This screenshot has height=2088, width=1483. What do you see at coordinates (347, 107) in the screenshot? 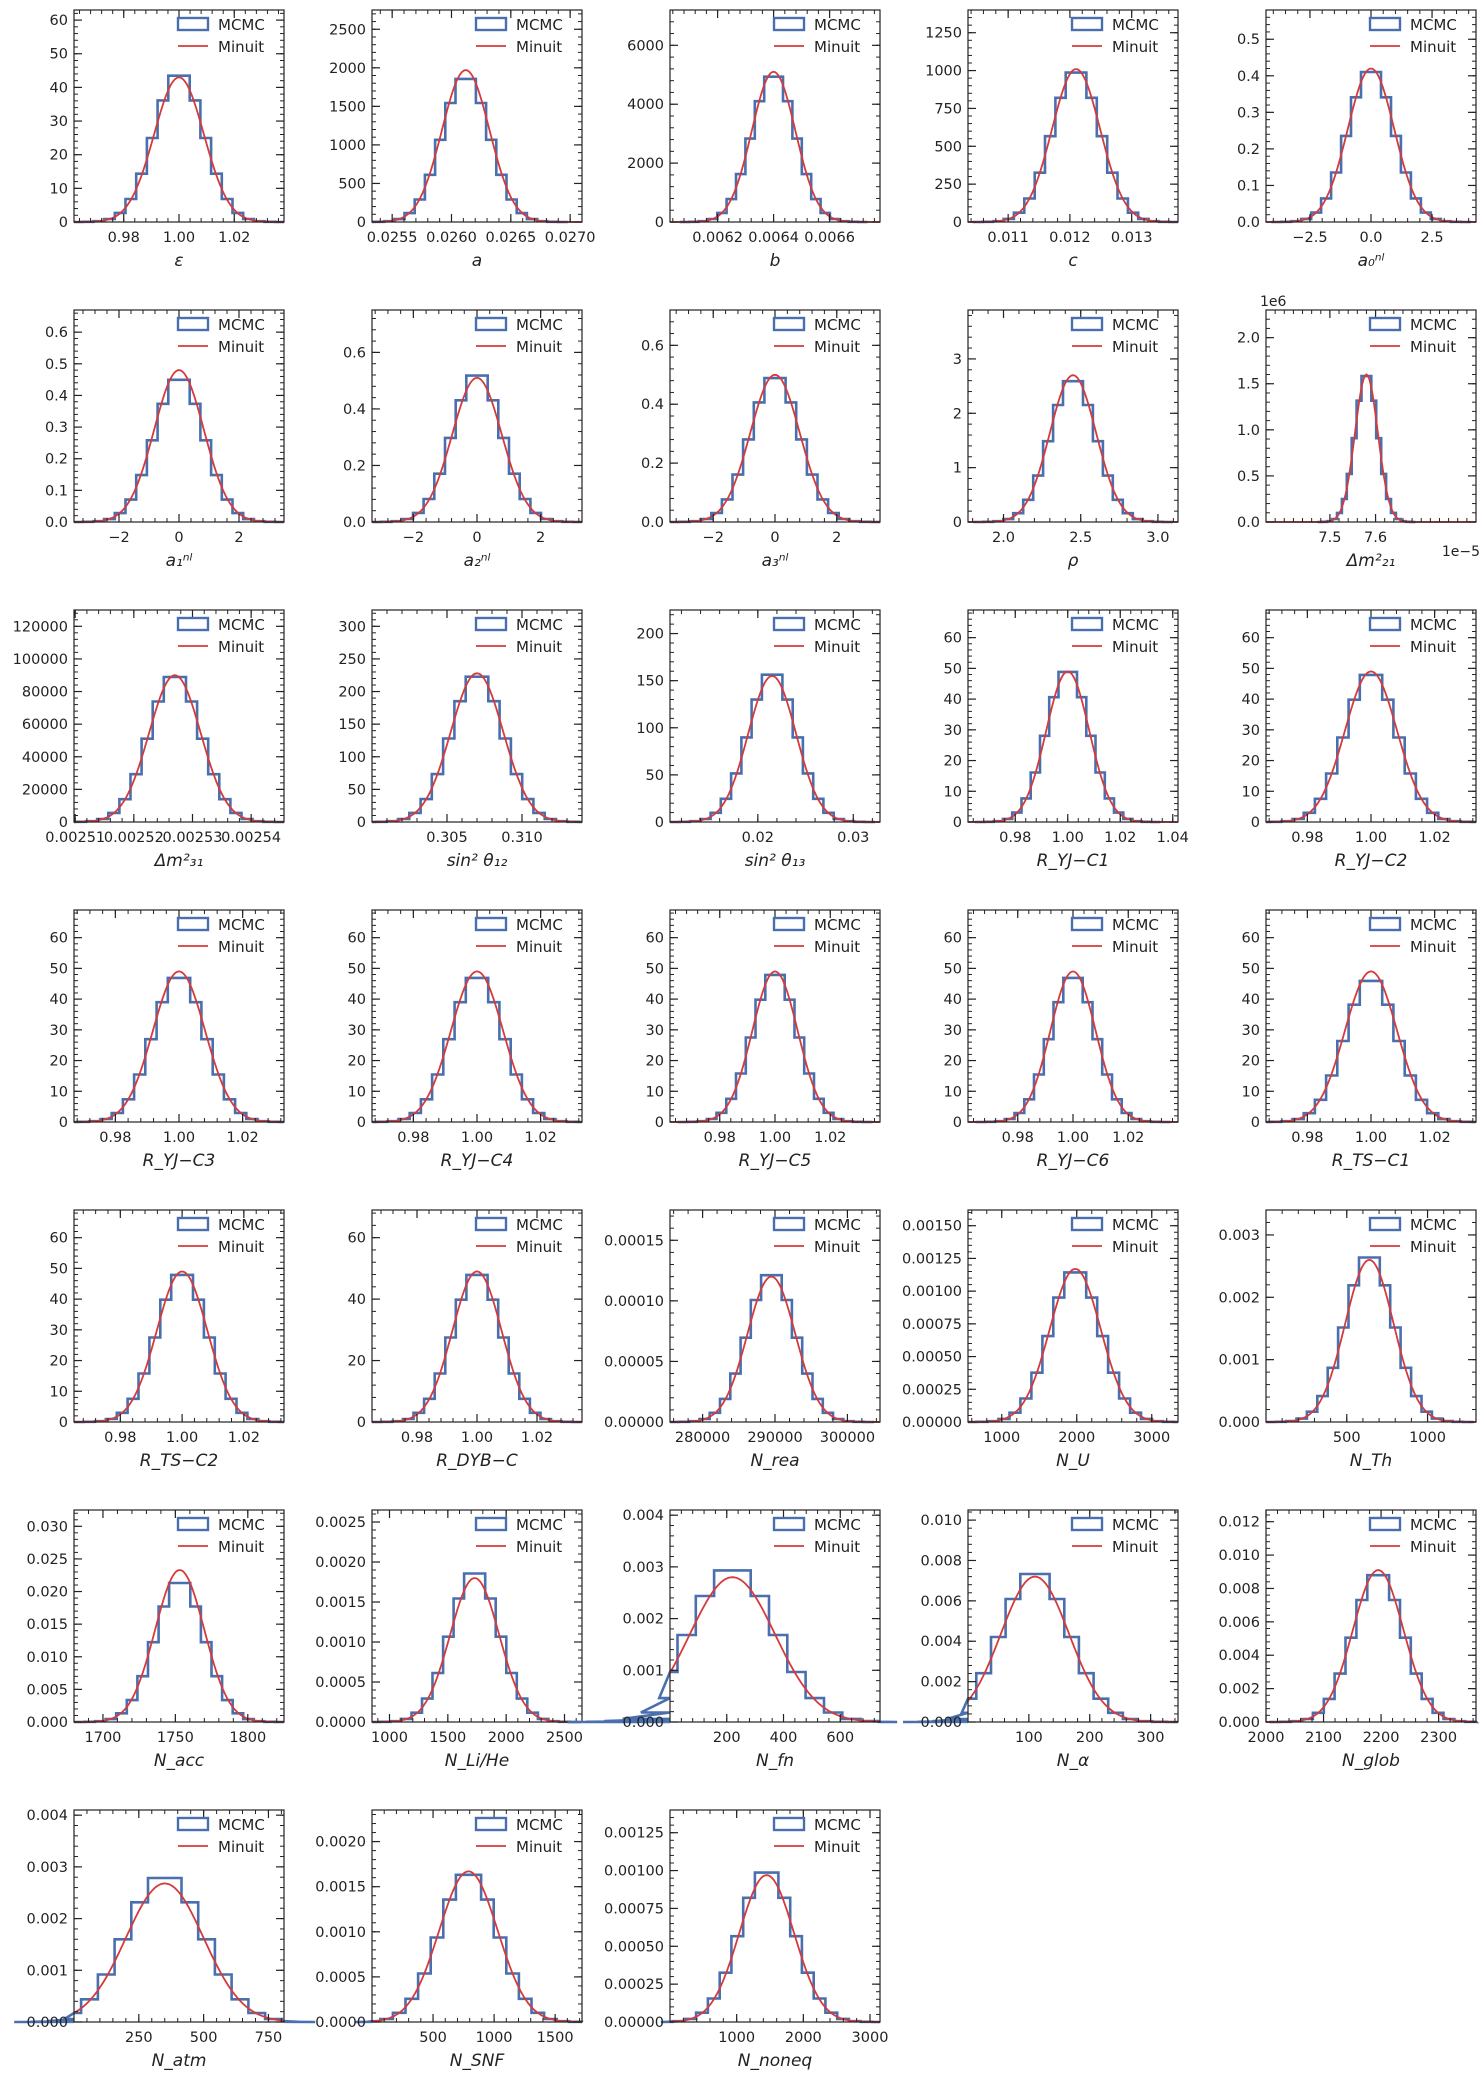
I see `y-tick-label: 1500` at bounding box center [347, 107].